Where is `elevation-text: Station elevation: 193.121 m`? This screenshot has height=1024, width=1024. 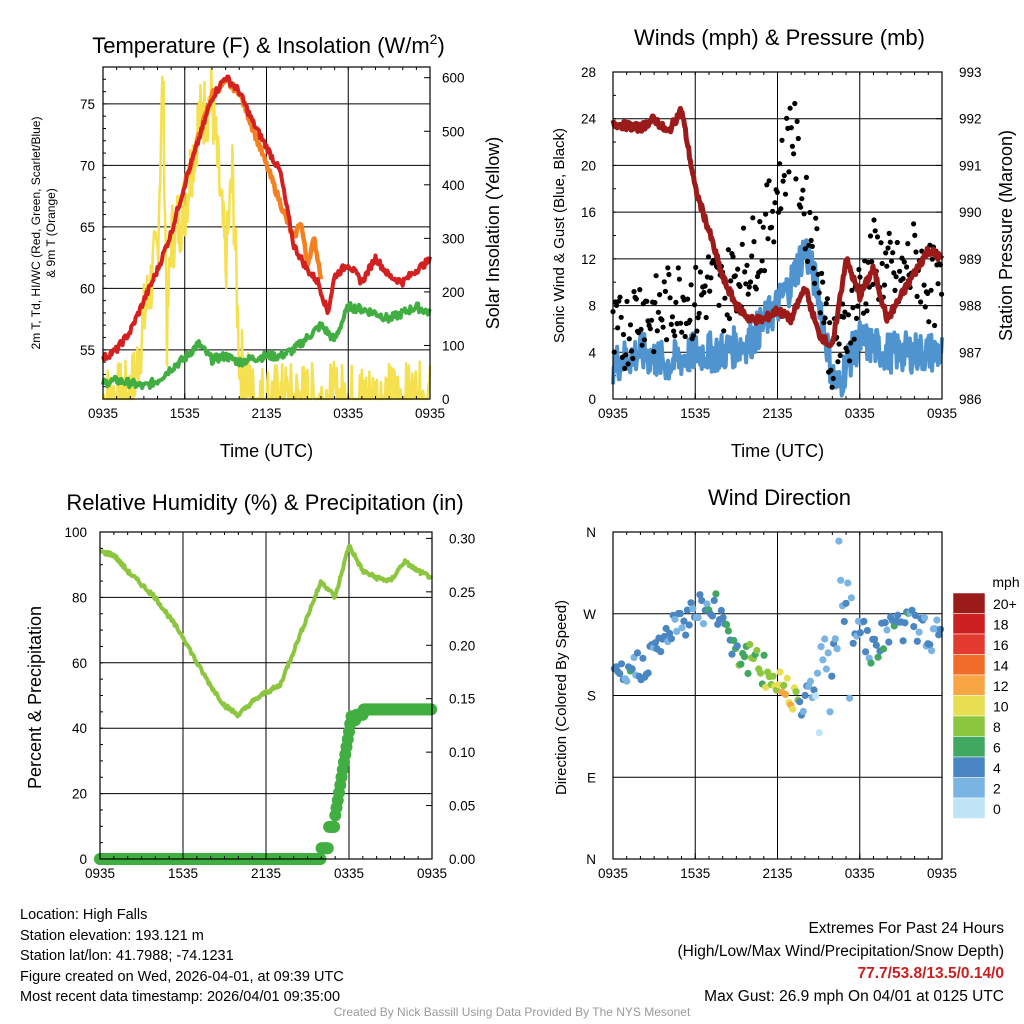
elevation-text: Station elevation: 193.121 m is located at coordinates (112, 935).